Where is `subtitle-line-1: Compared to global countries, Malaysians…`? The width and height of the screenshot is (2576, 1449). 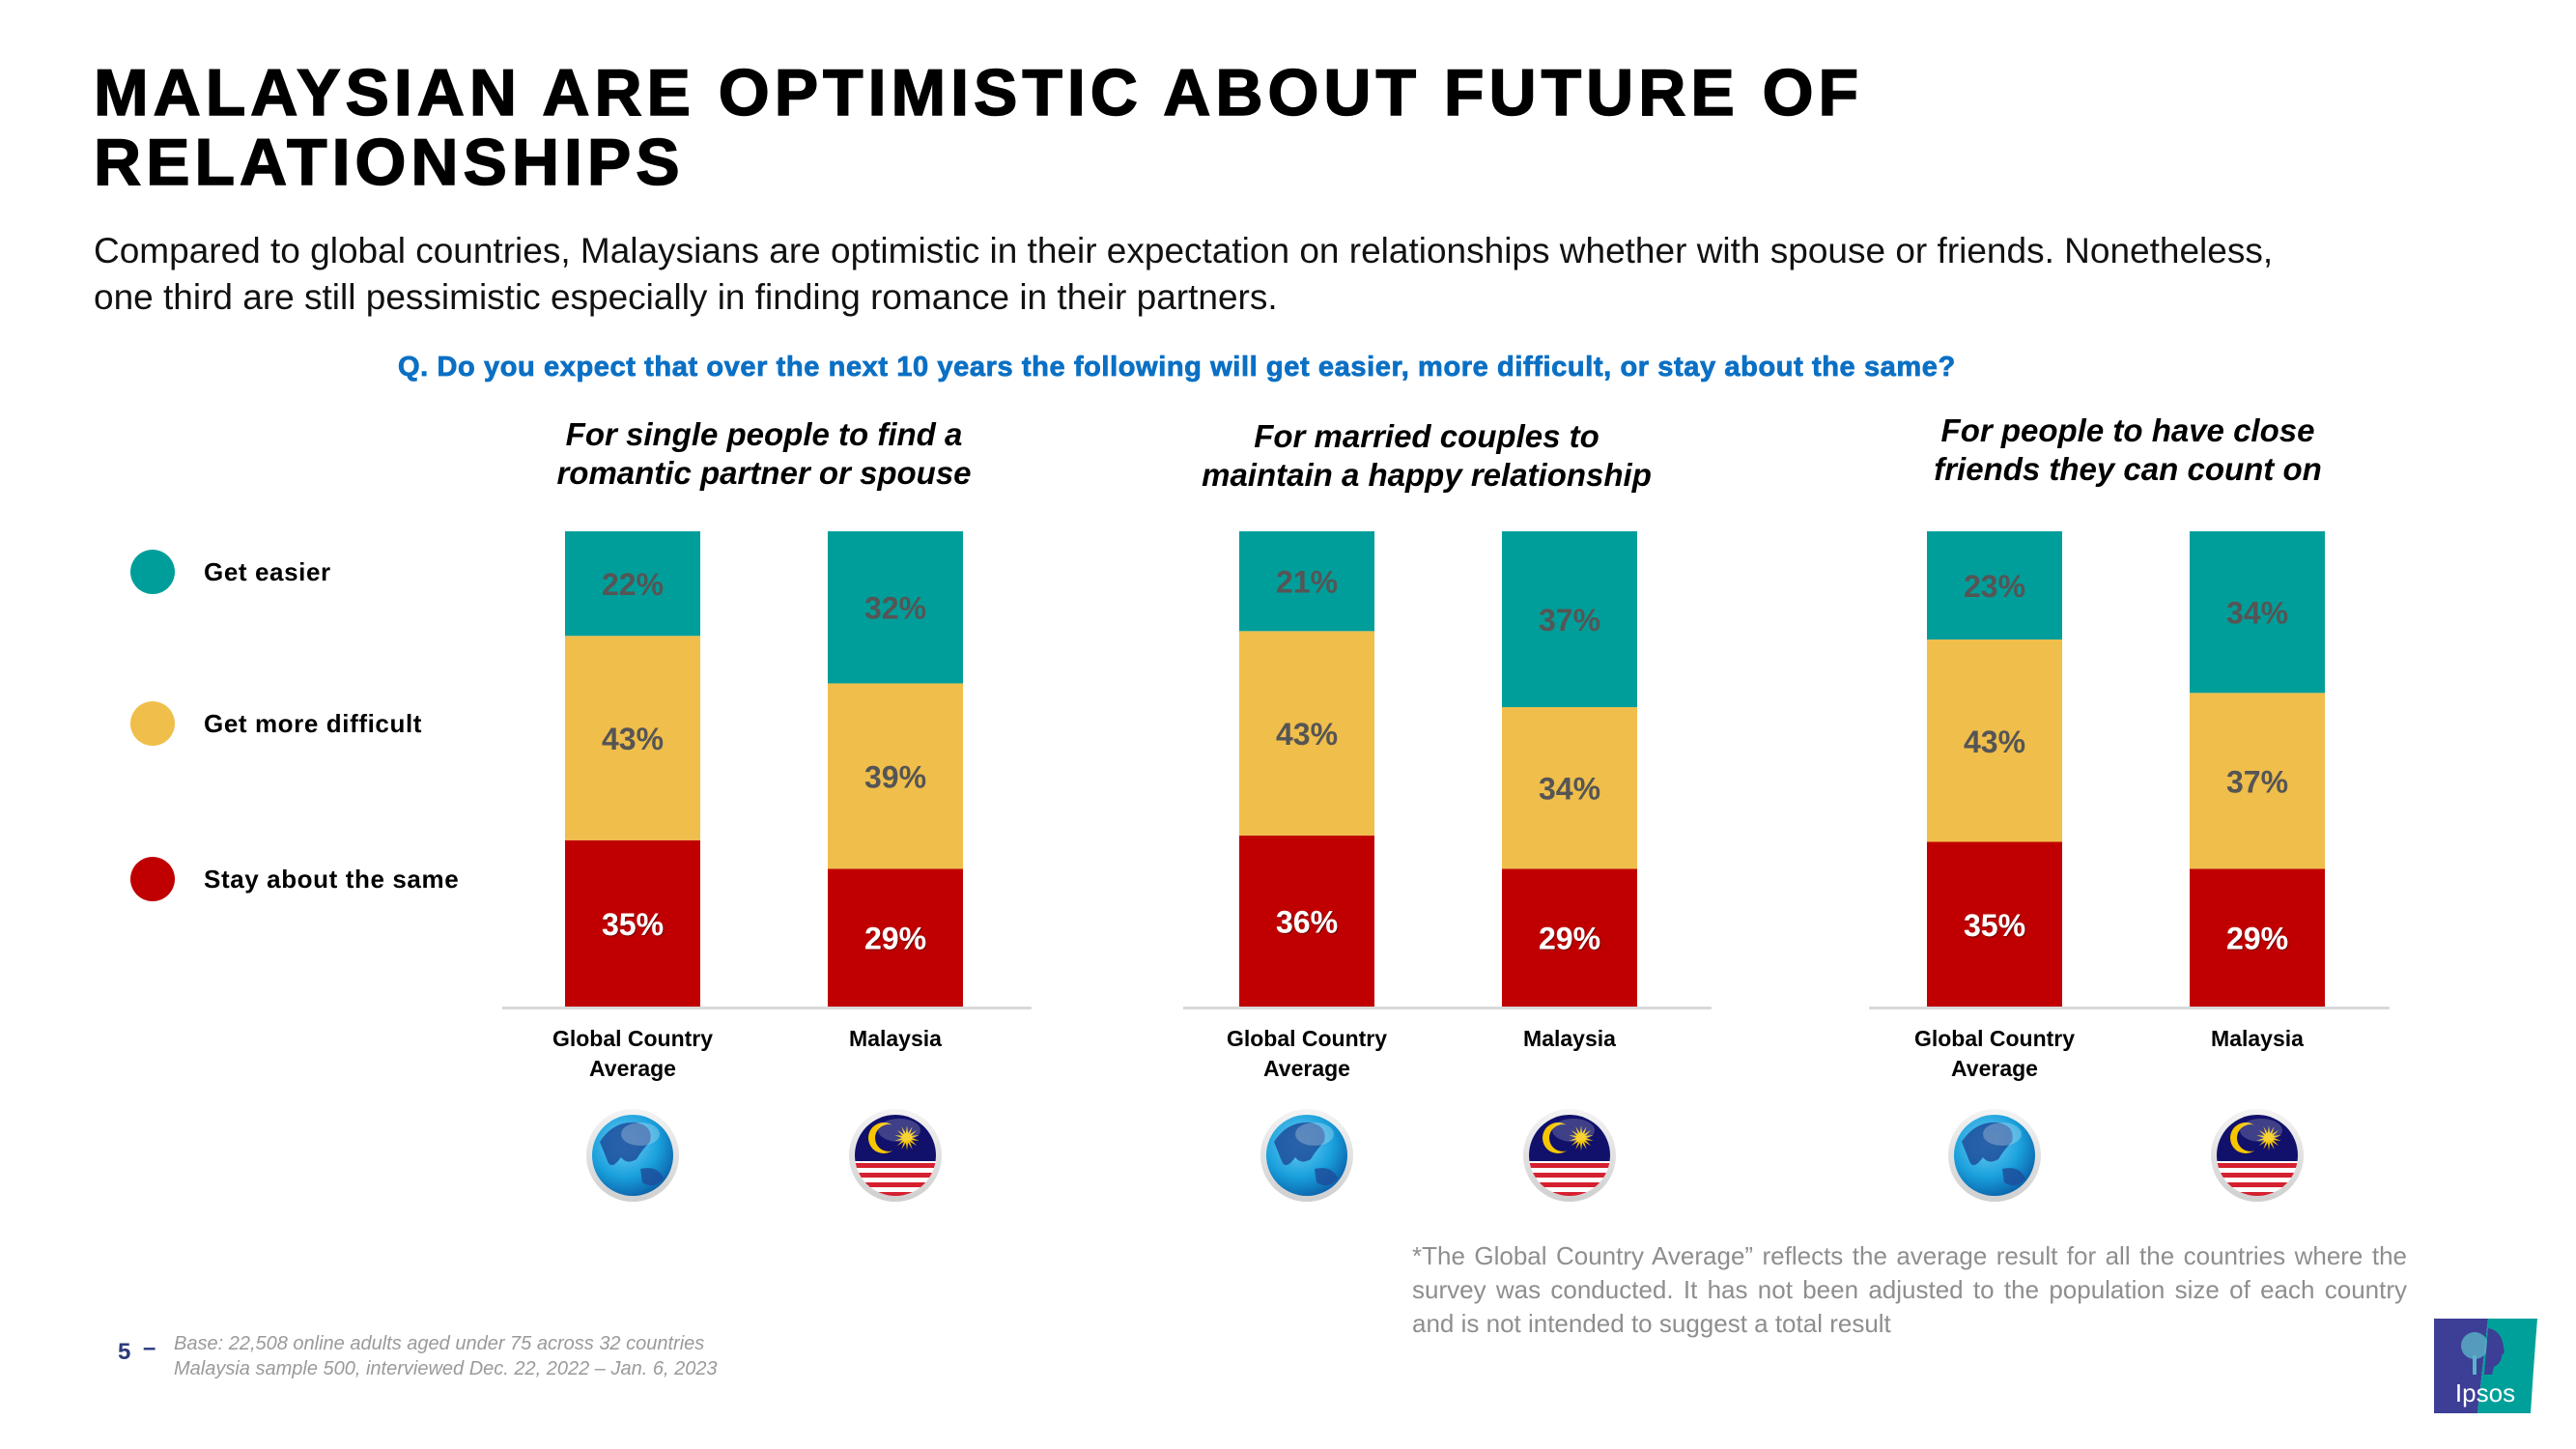
subtitle-line-1: Compared to global countries, Malaysians… is located at coordinates (1184, 250).